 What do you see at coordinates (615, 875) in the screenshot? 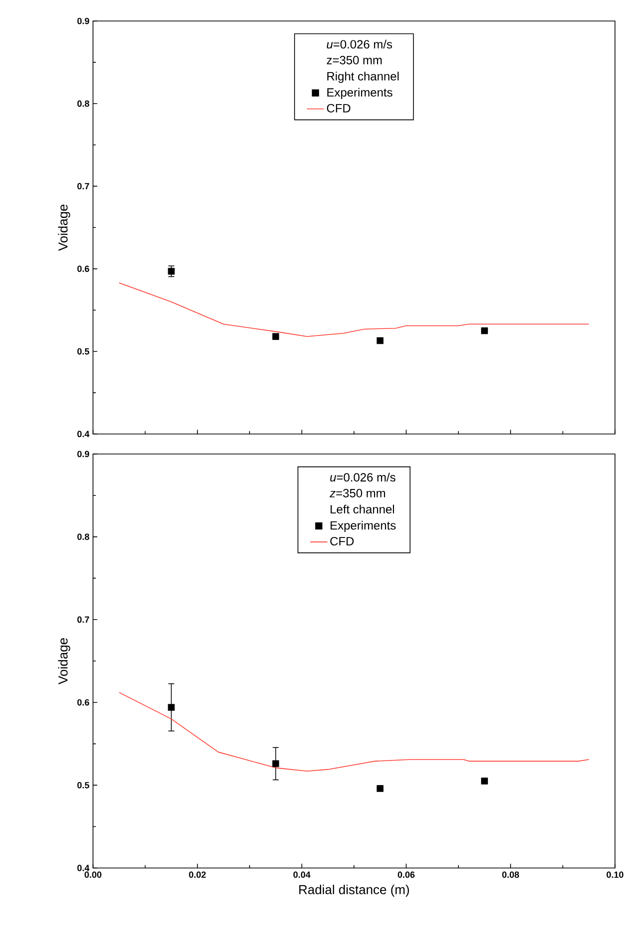
I see `x-tick-label: 0.10` at bounding box center [615, 875].